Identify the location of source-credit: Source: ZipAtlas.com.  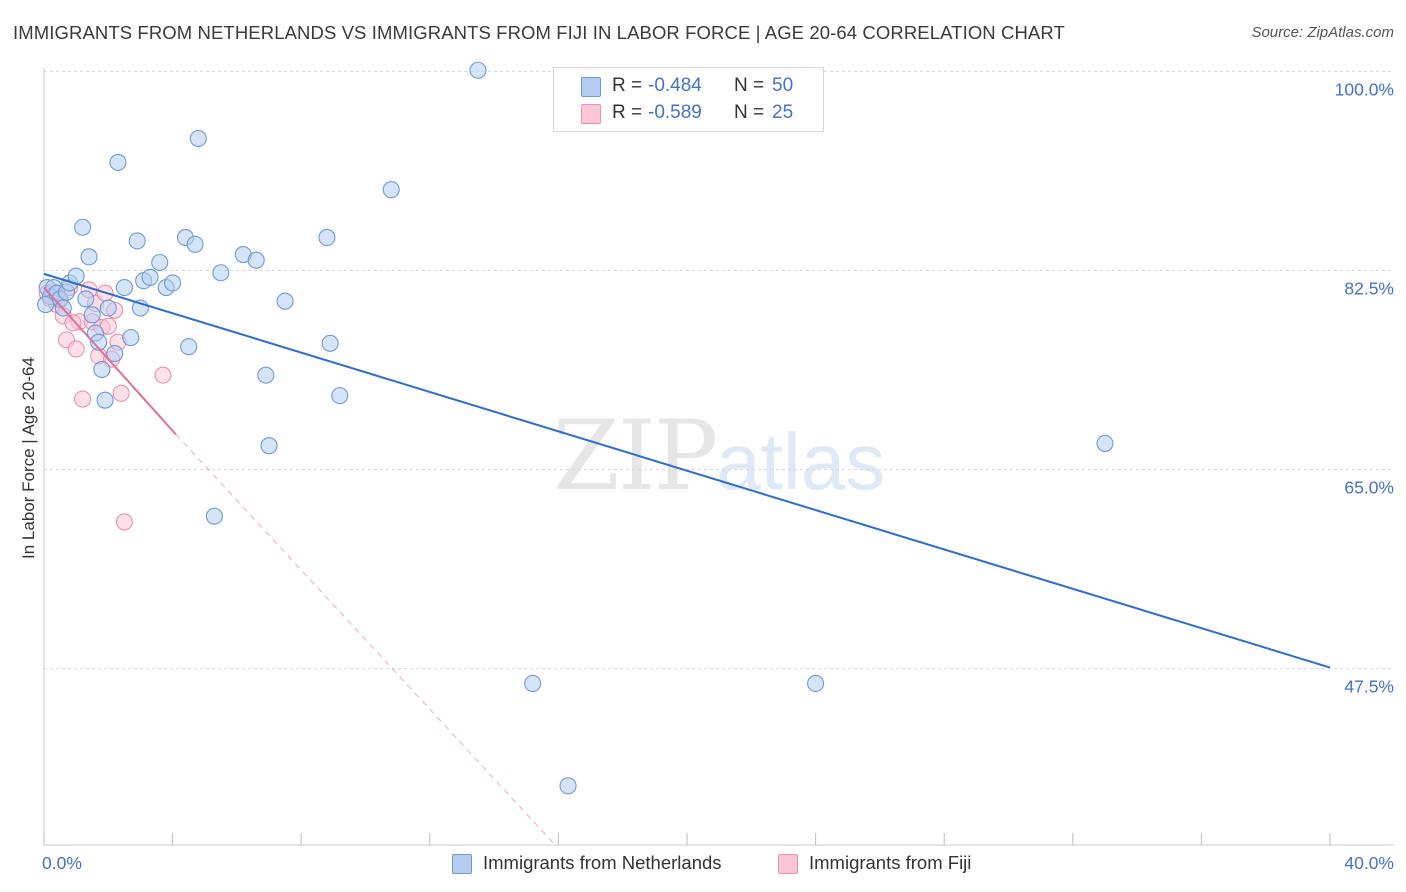
(1322, 32).